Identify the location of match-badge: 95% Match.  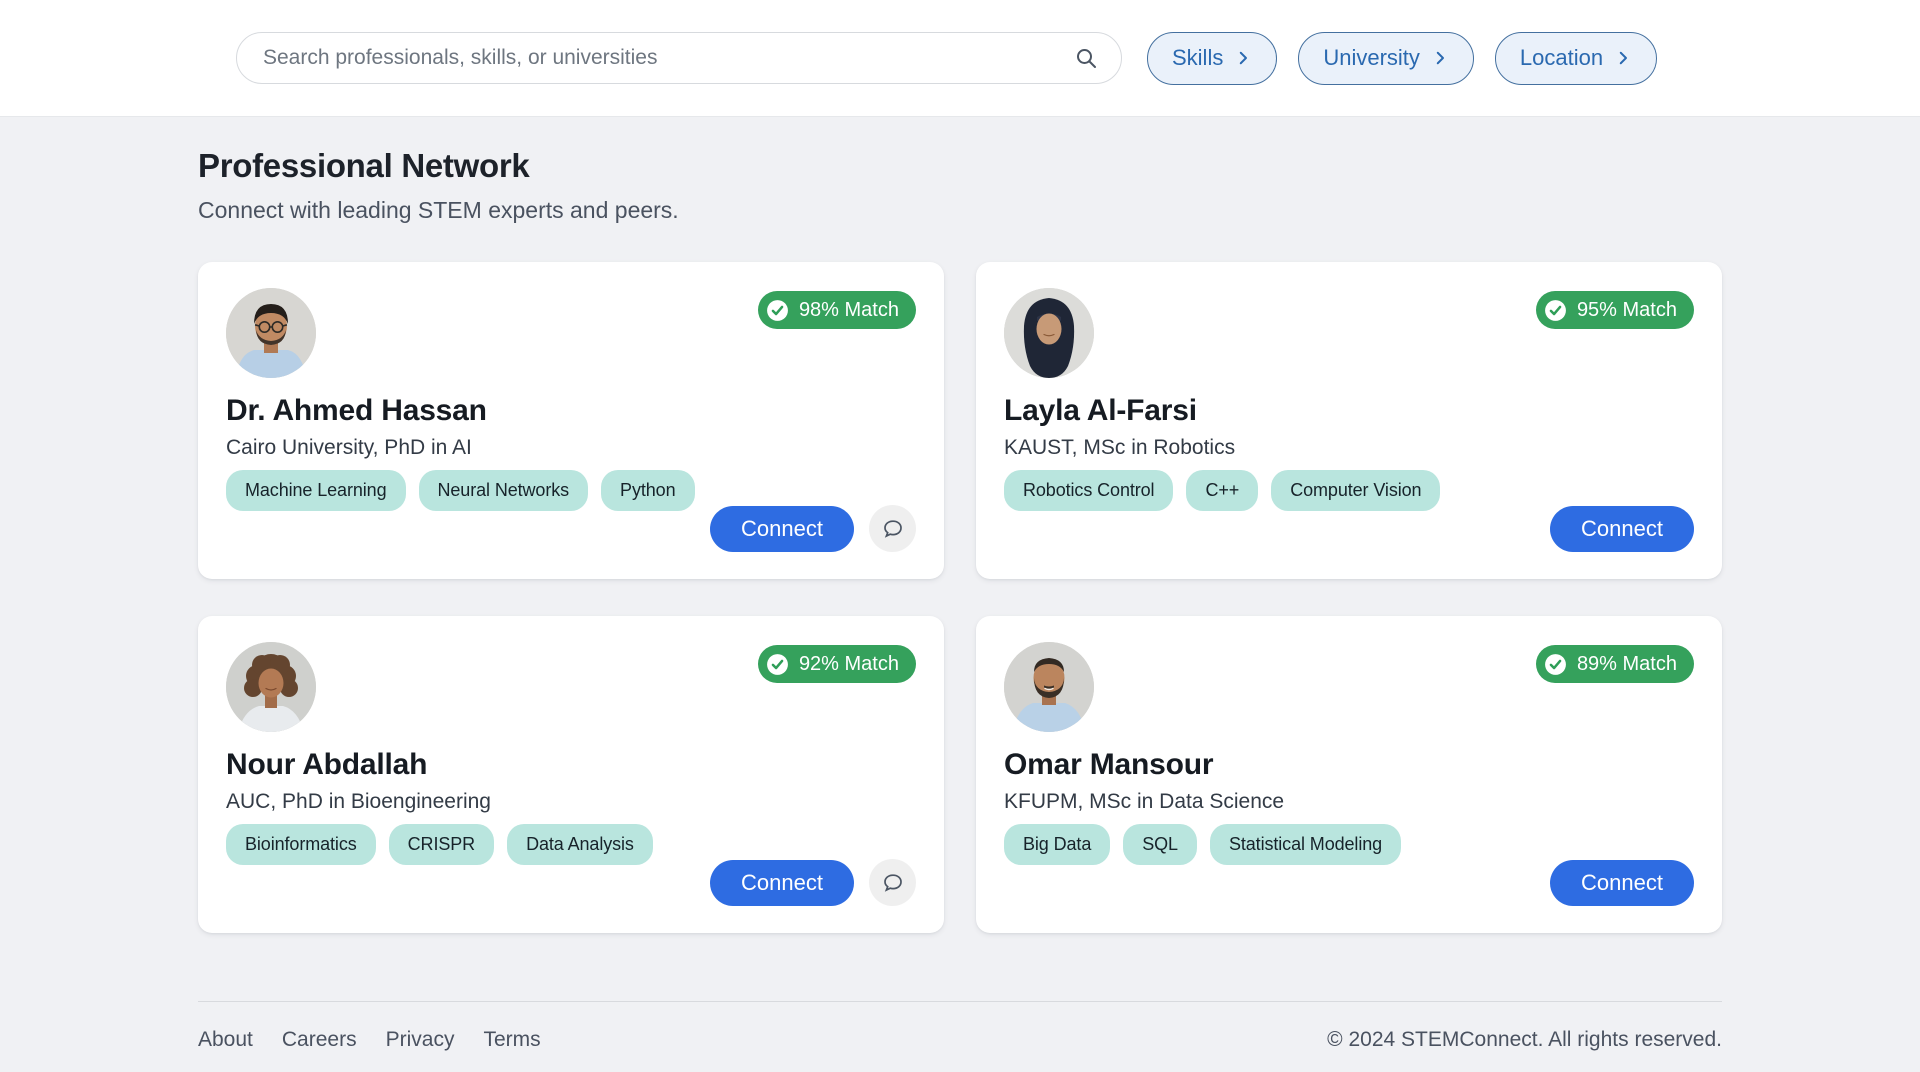
(1614, 310).